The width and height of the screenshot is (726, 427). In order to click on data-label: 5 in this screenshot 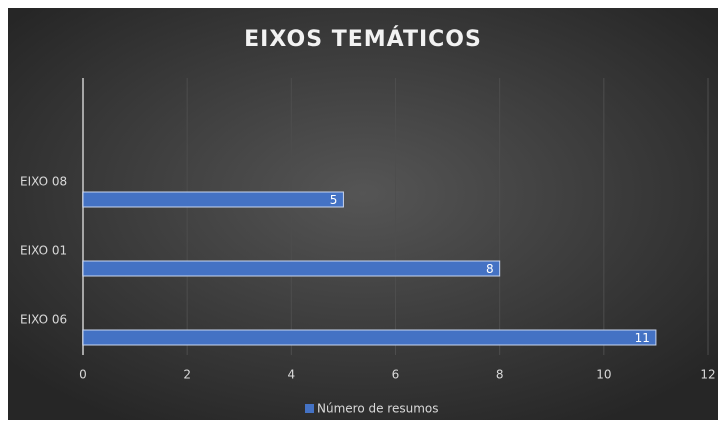, I will do `click(334, 200)`.